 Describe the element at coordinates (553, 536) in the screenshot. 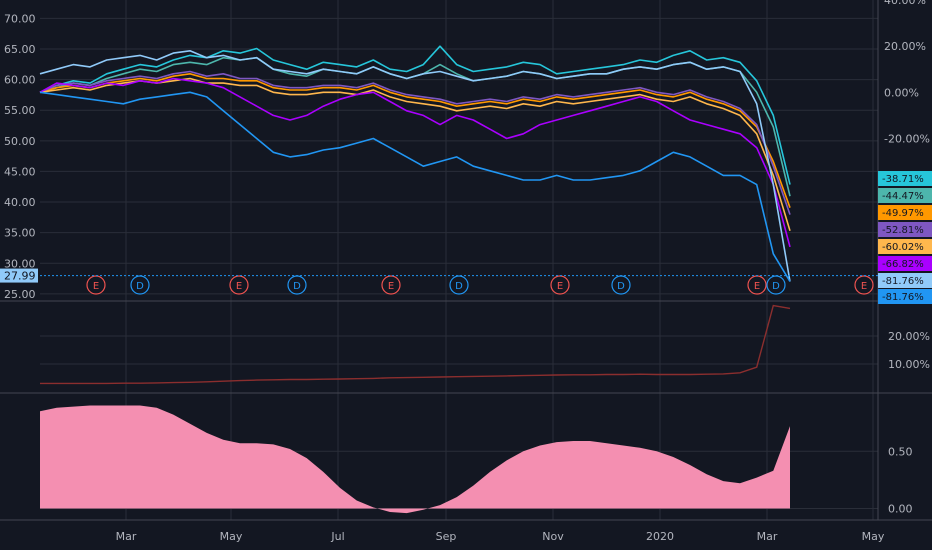

I see `x-tick-label: Nov` at that location.